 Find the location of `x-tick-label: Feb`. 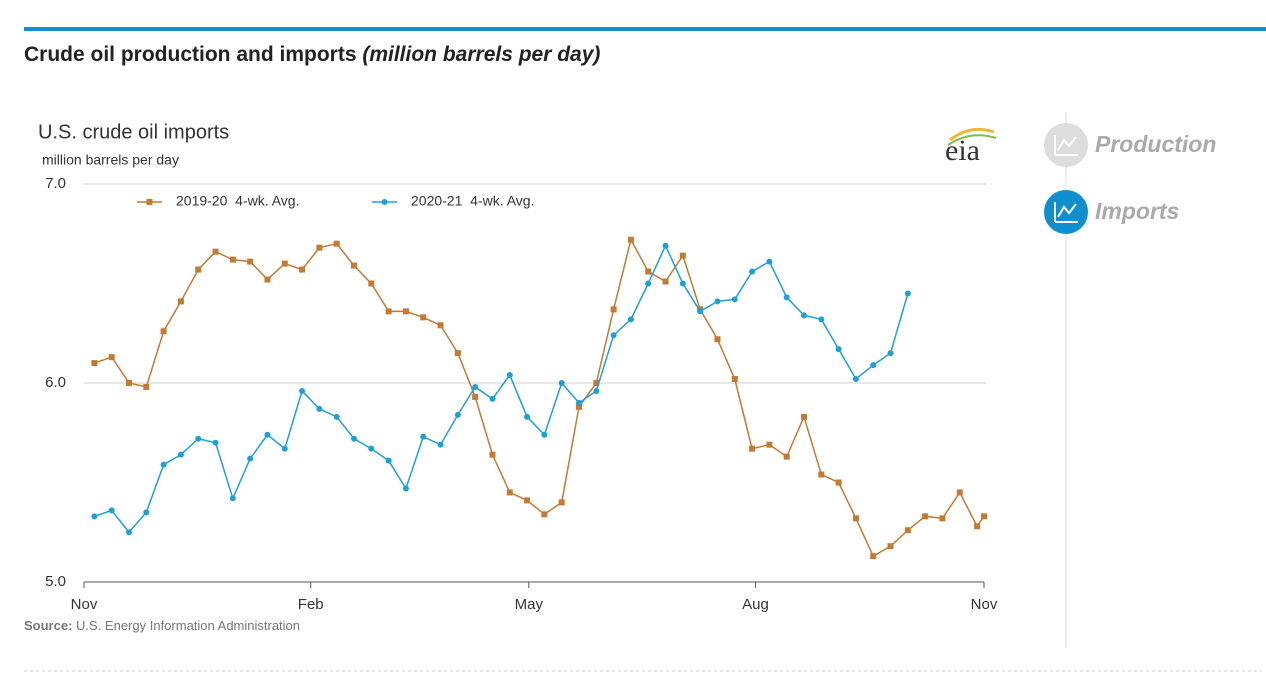

x-tick-label: Feb is located at coordinates (311, 604).